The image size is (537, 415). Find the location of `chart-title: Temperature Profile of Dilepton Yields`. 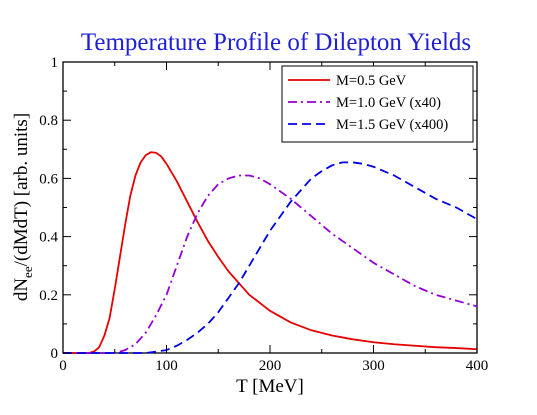

chart-title: Temperature Profile of Dilepton Yields is located at coordinates (276, 42).